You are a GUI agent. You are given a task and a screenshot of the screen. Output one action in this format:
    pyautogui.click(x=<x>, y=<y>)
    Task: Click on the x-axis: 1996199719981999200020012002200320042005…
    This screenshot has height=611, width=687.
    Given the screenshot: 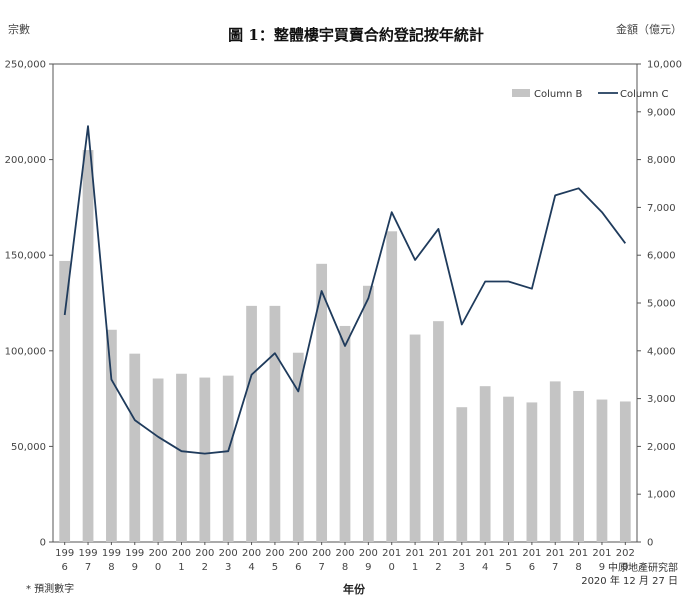 What is the action you would take?
    pyautogui.click(x=345, y=557)
    